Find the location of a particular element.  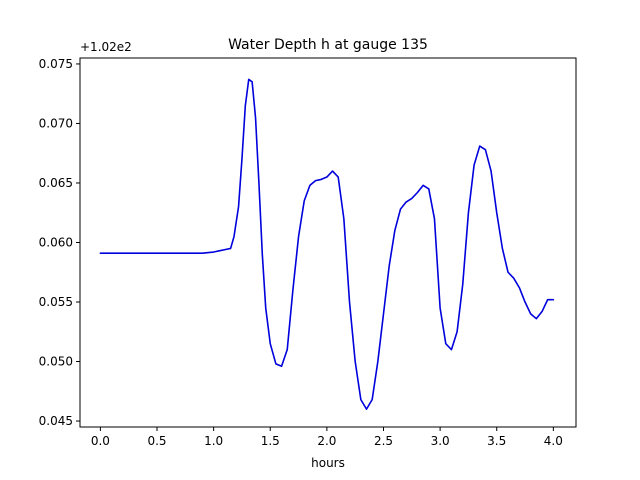

x-tick-label: 3.0 is located at coordinates (440, 441).